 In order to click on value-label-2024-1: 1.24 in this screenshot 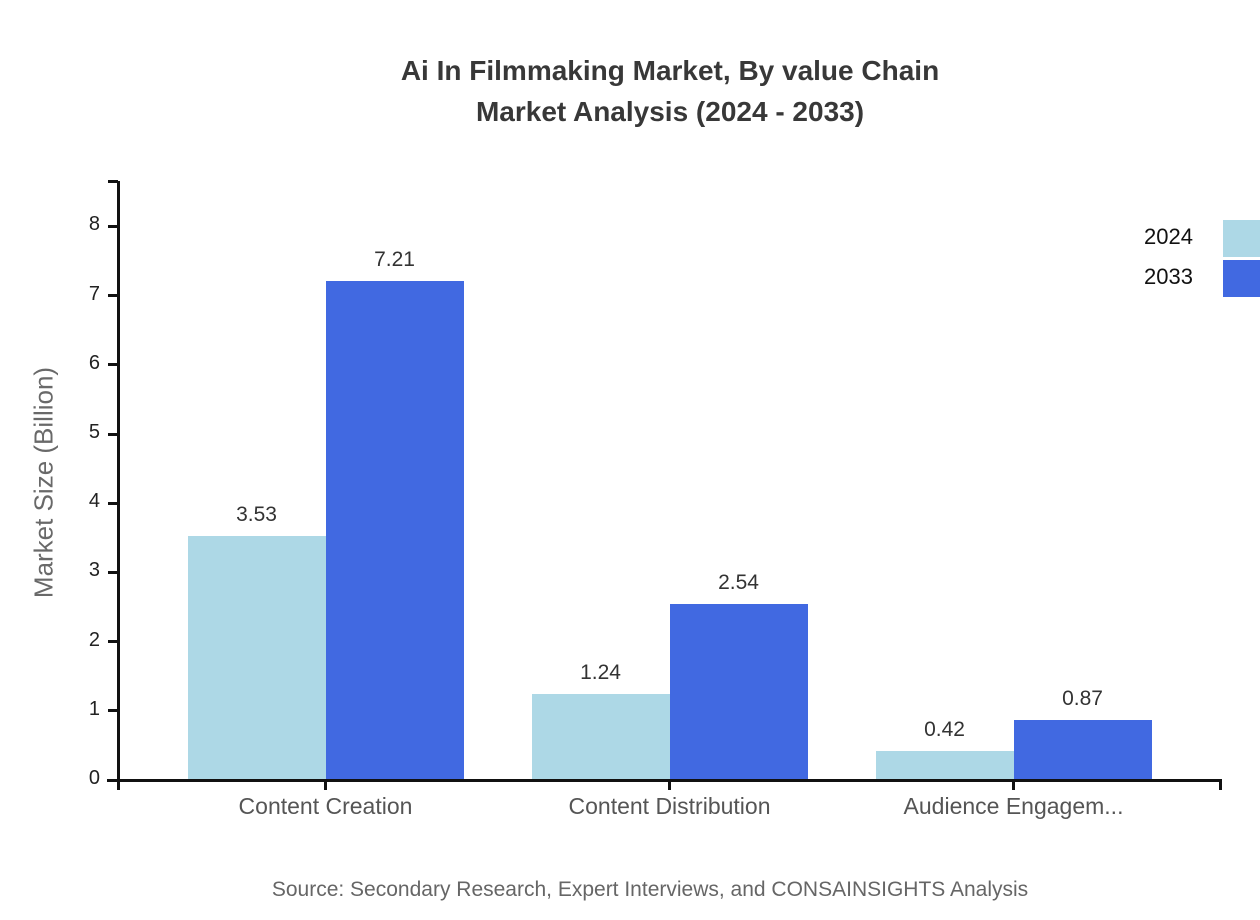, I will do `click(600, 673)`.